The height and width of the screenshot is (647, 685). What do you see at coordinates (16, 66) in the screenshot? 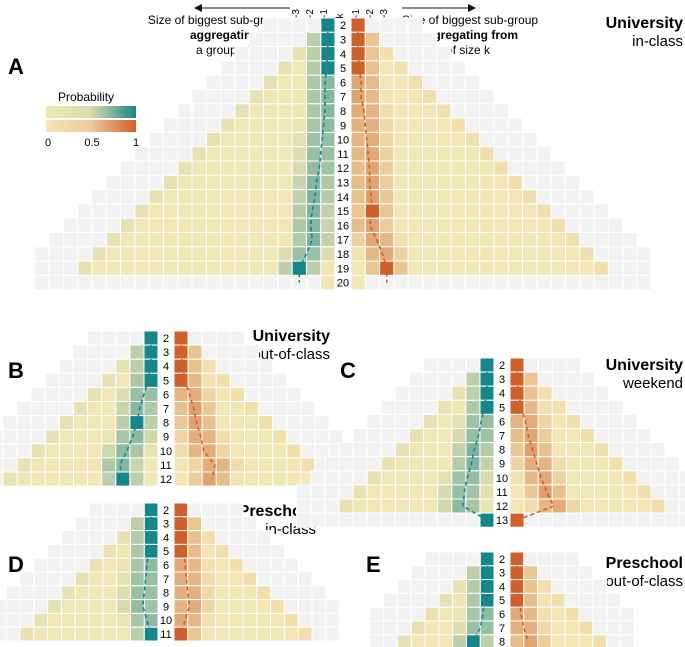
I see `panel-label-a: A` at bounding box center [16, 66].